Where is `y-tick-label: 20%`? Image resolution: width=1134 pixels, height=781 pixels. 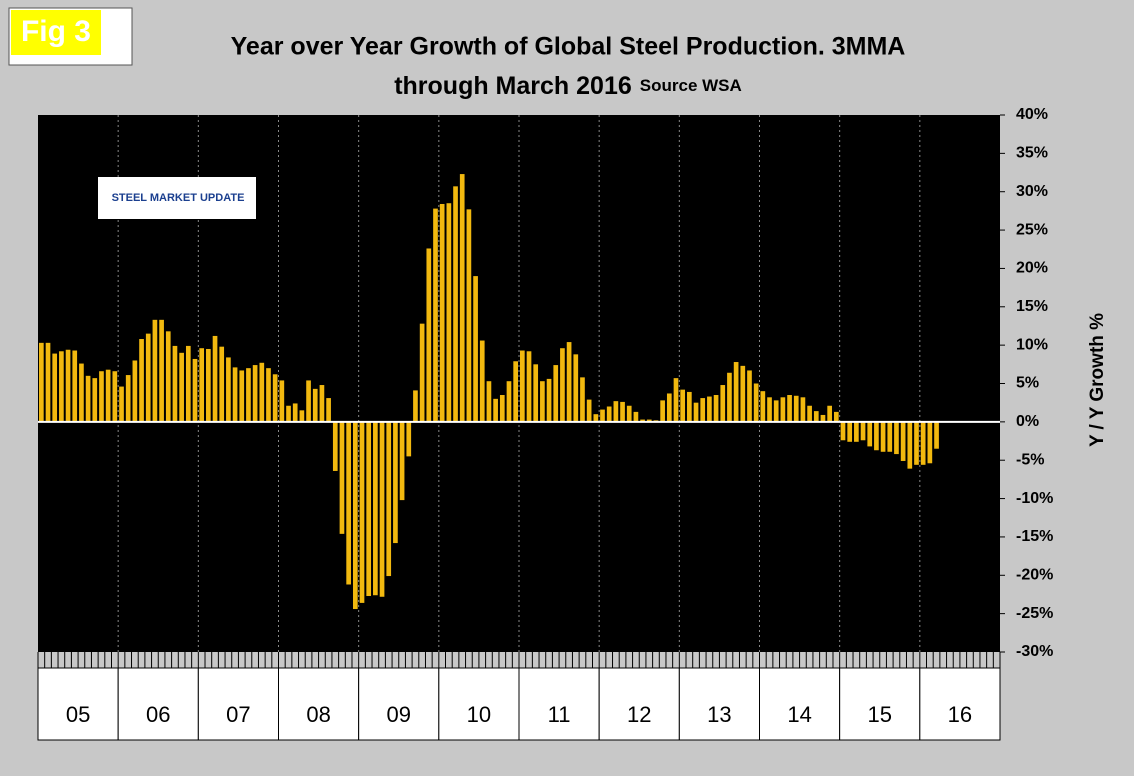
y-tick-label: 20% is located at coordinates (1032, 268).